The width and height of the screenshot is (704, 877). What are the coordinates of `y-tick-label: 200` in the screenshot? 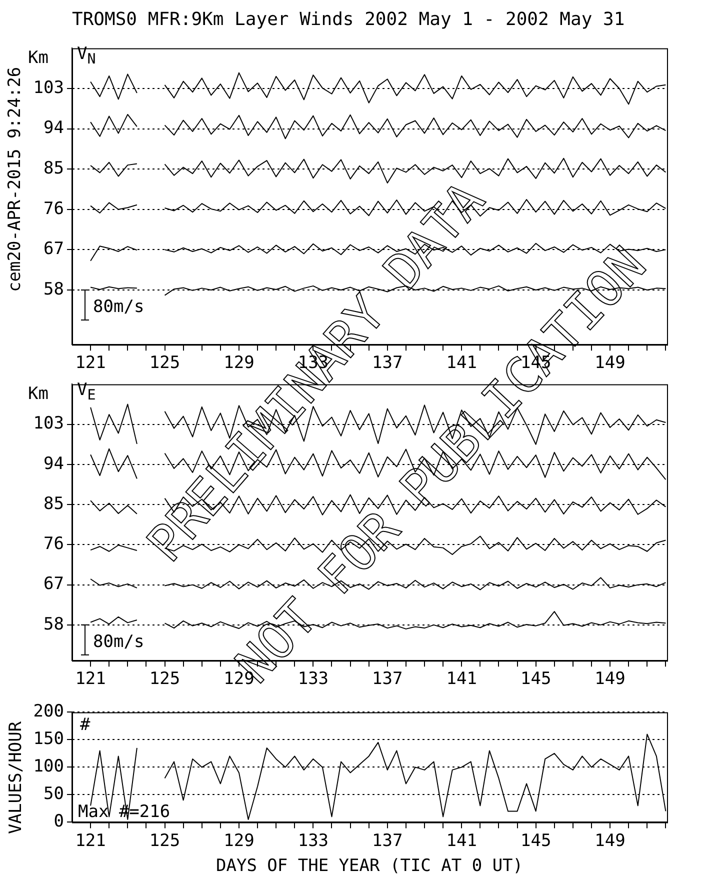 It's located at (48, 712).